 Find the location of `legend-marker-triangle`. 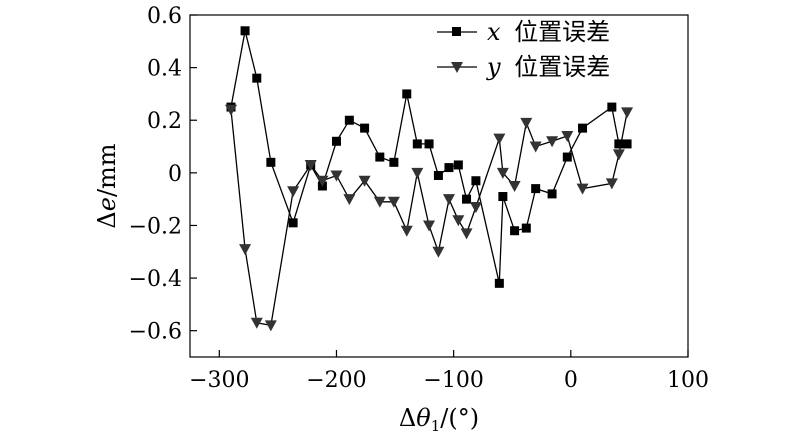

legend-marker-triangle is located at coordinates (457, 67).